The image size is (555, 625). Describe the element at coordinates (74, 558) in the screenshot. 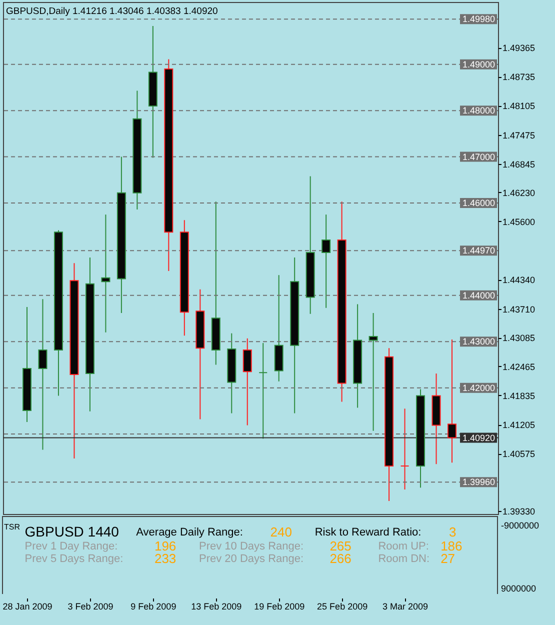

I see `text: Prev 5 Days Range:` at that location.